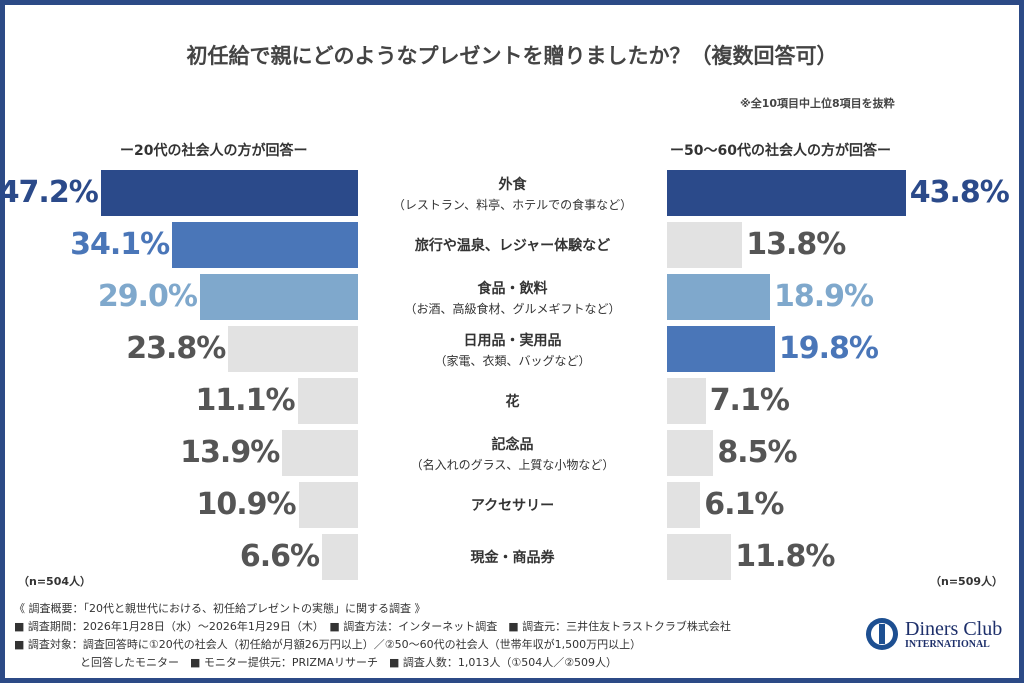 Image resolution: width=1024 pixels, height=683 pixels. Describe the element at coordinates (120, 244) in the screenshot. I see `left-value-label: 34.1%` at that location.